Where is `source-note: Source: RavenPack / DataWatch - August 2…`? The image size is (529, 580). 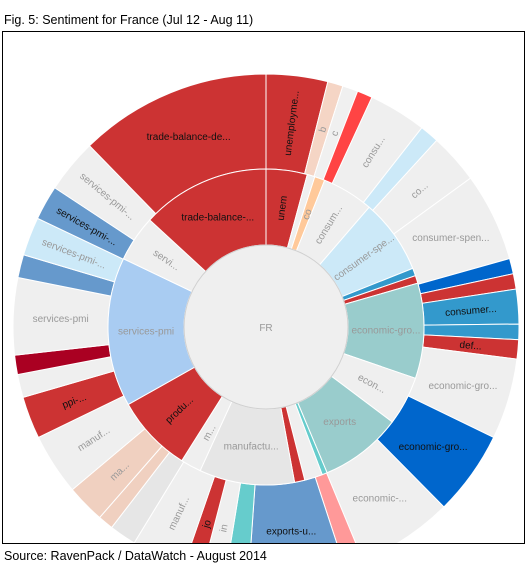 source-note: Source: RavenPack / DataWatch - August 2… is located at coordinates (135, 556).